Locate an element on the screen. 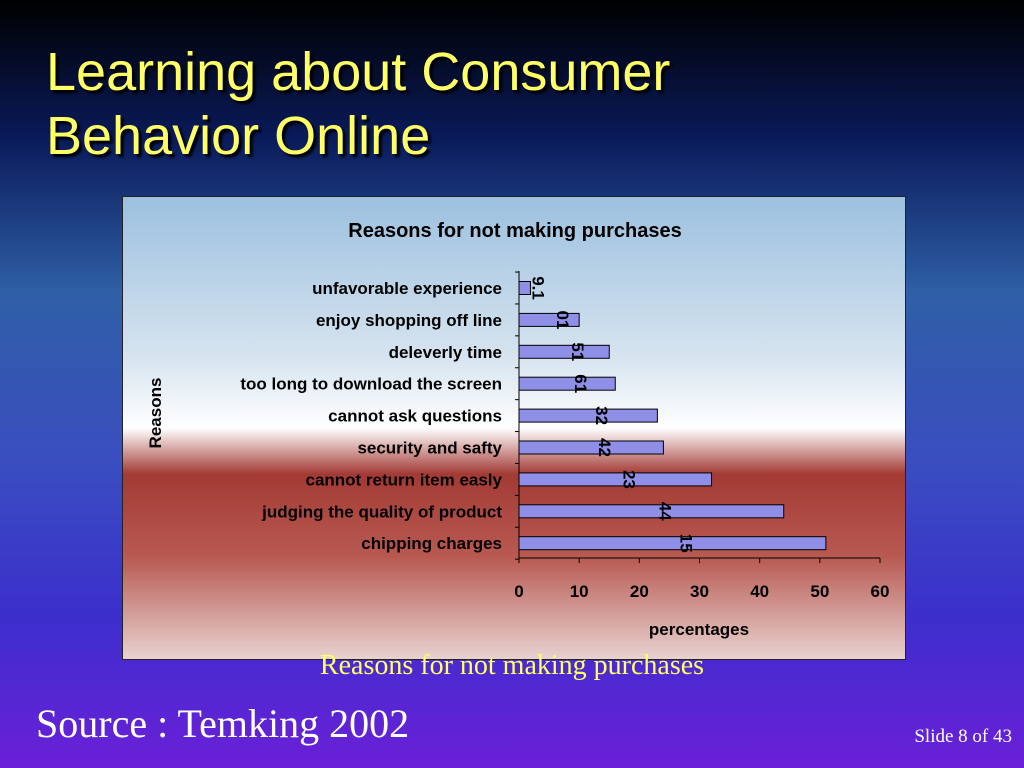  x-tick-label: 40 is located at coordinates (759, 591).